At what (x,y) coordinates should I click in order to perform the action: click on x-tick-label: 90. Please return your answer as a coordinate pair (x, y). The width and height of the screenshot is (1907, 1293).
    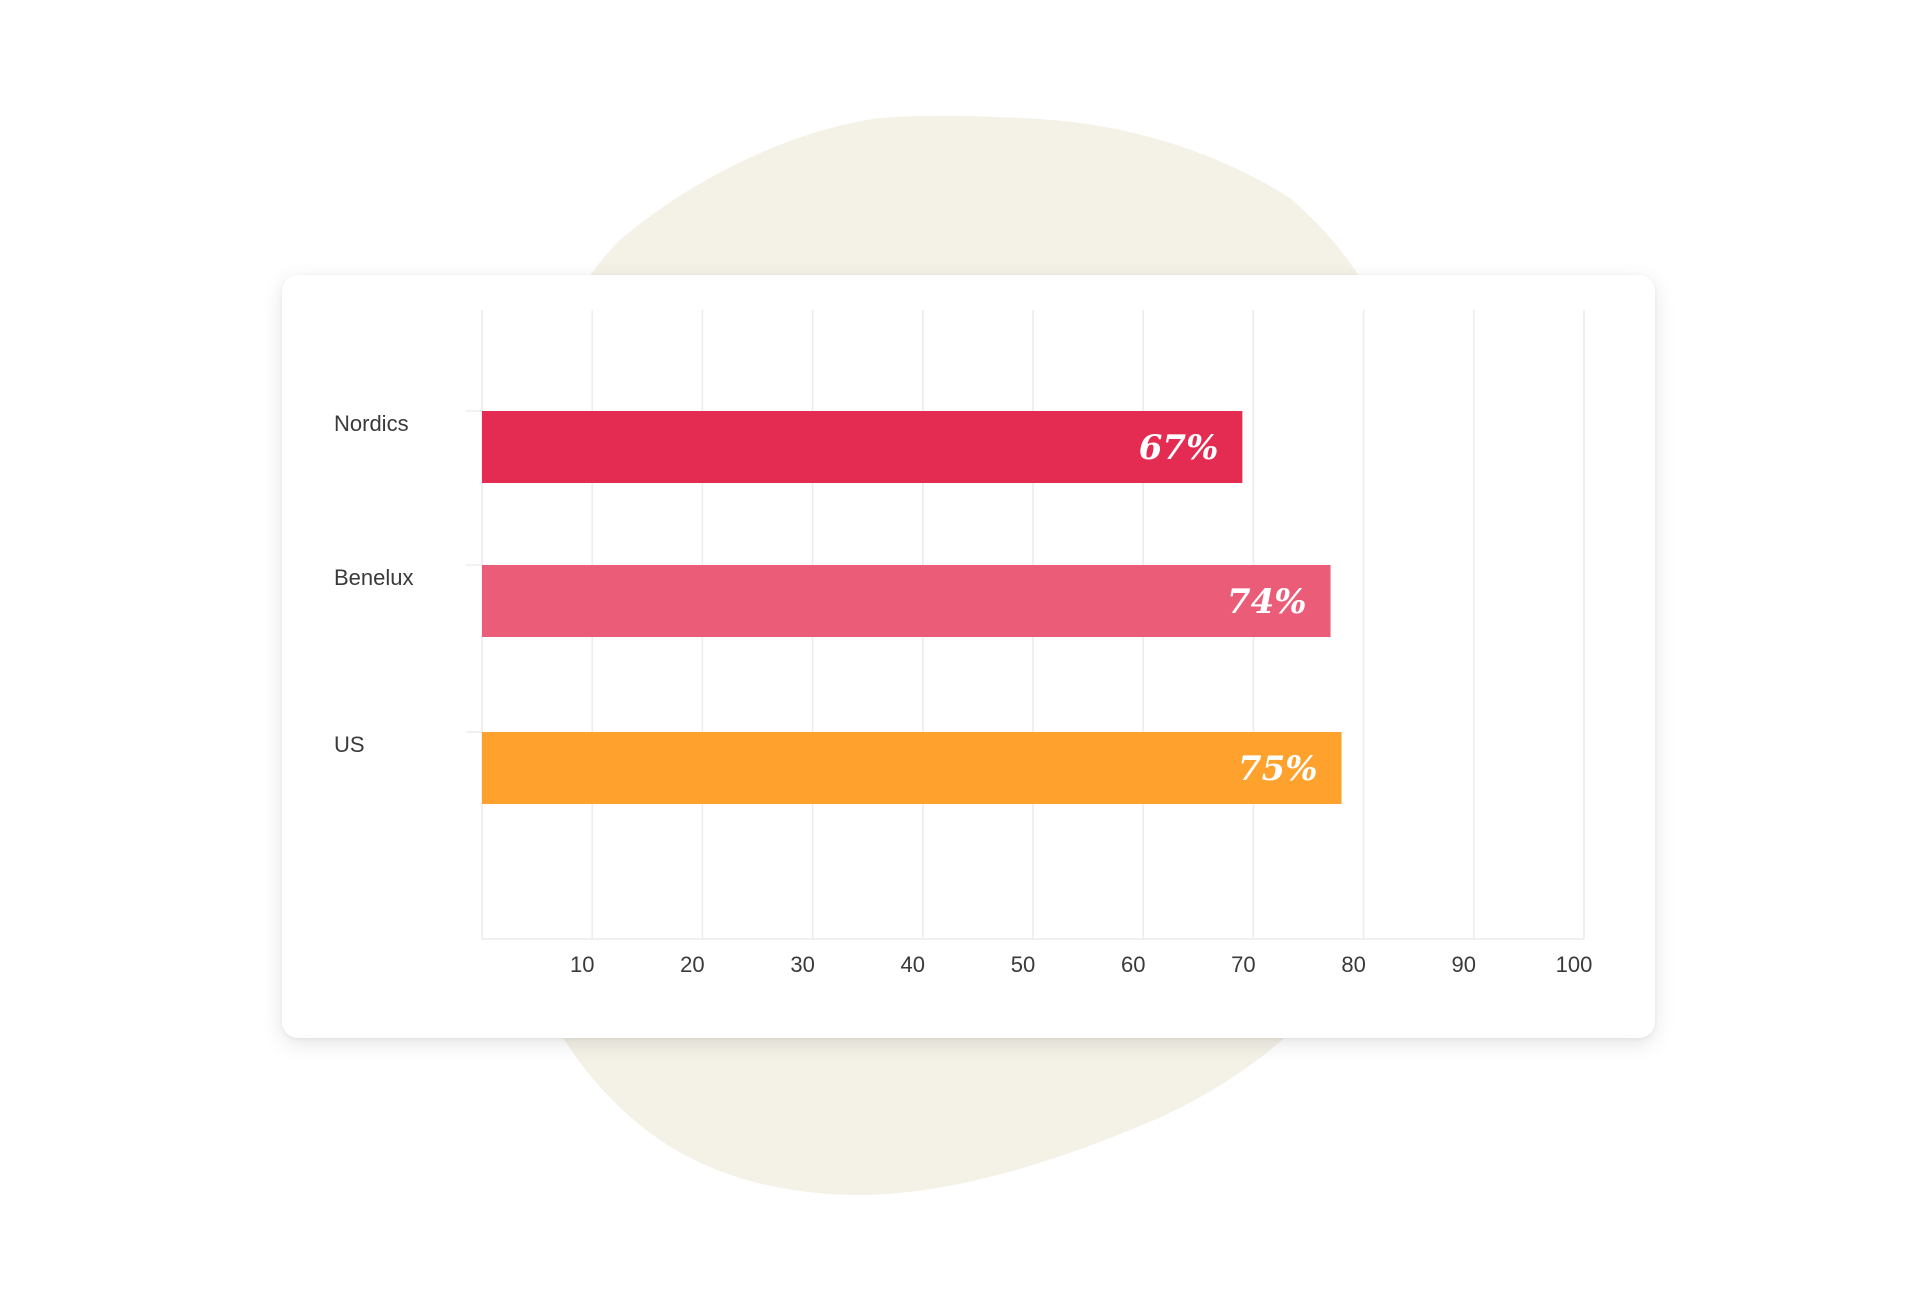
    Looking at the image, I should click on (1464, 964).